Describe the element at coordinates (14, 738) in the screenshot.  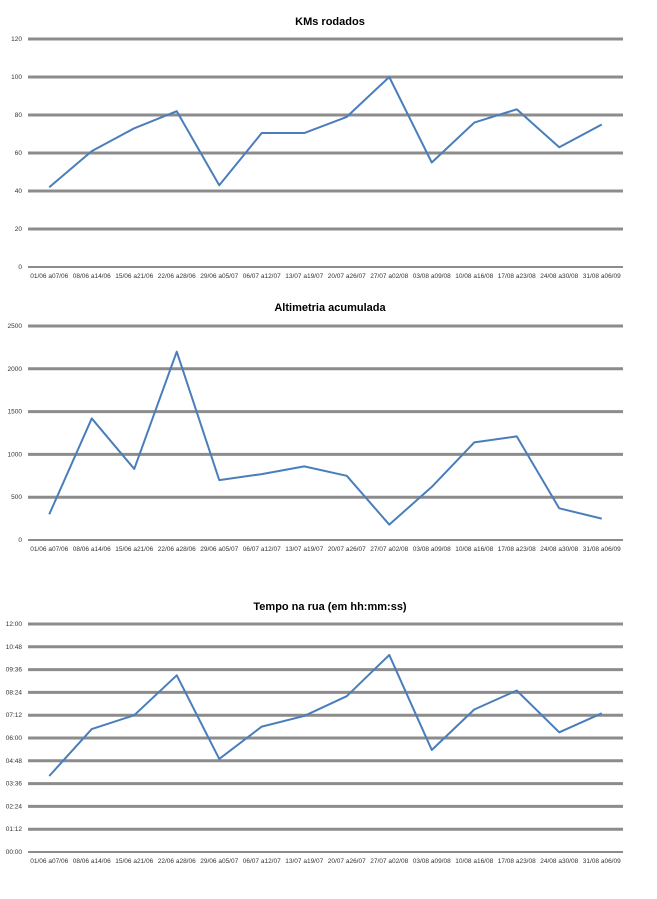
I see `y-tick-label: 06:00` at that location.